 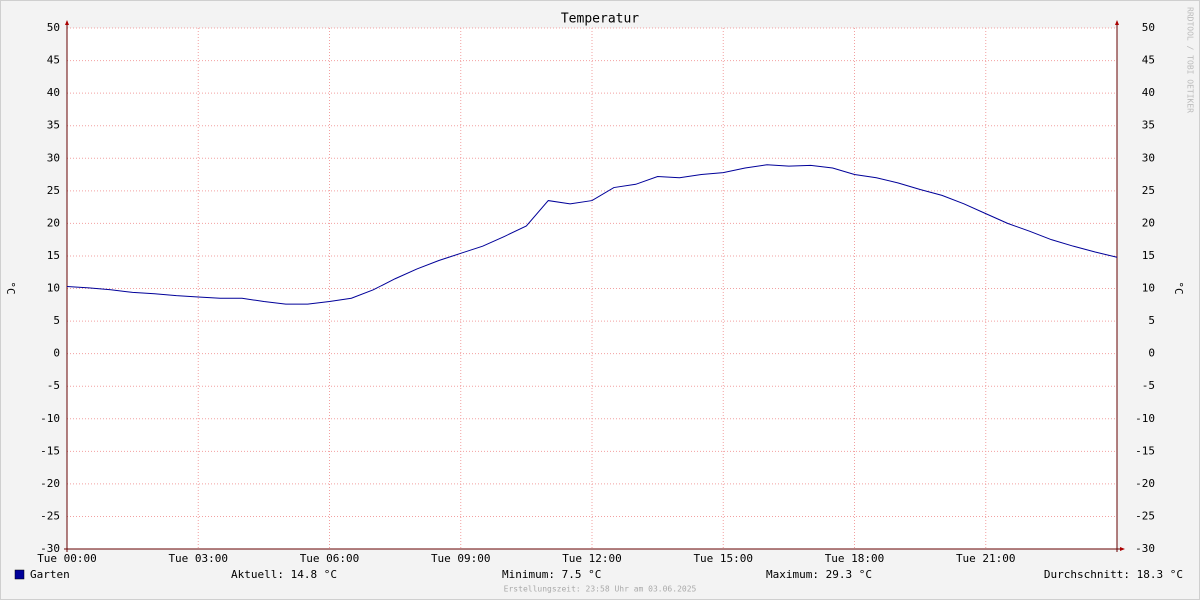 I want to click on stat-avg: Durchschnitt: 18.3 °C, so click(x=1113, y=574).